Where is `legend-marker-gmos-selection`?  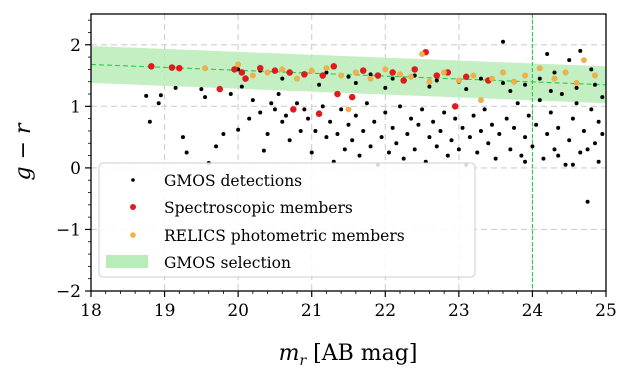 legend-marker-gmos-selection is located at coordinates (127, 261).